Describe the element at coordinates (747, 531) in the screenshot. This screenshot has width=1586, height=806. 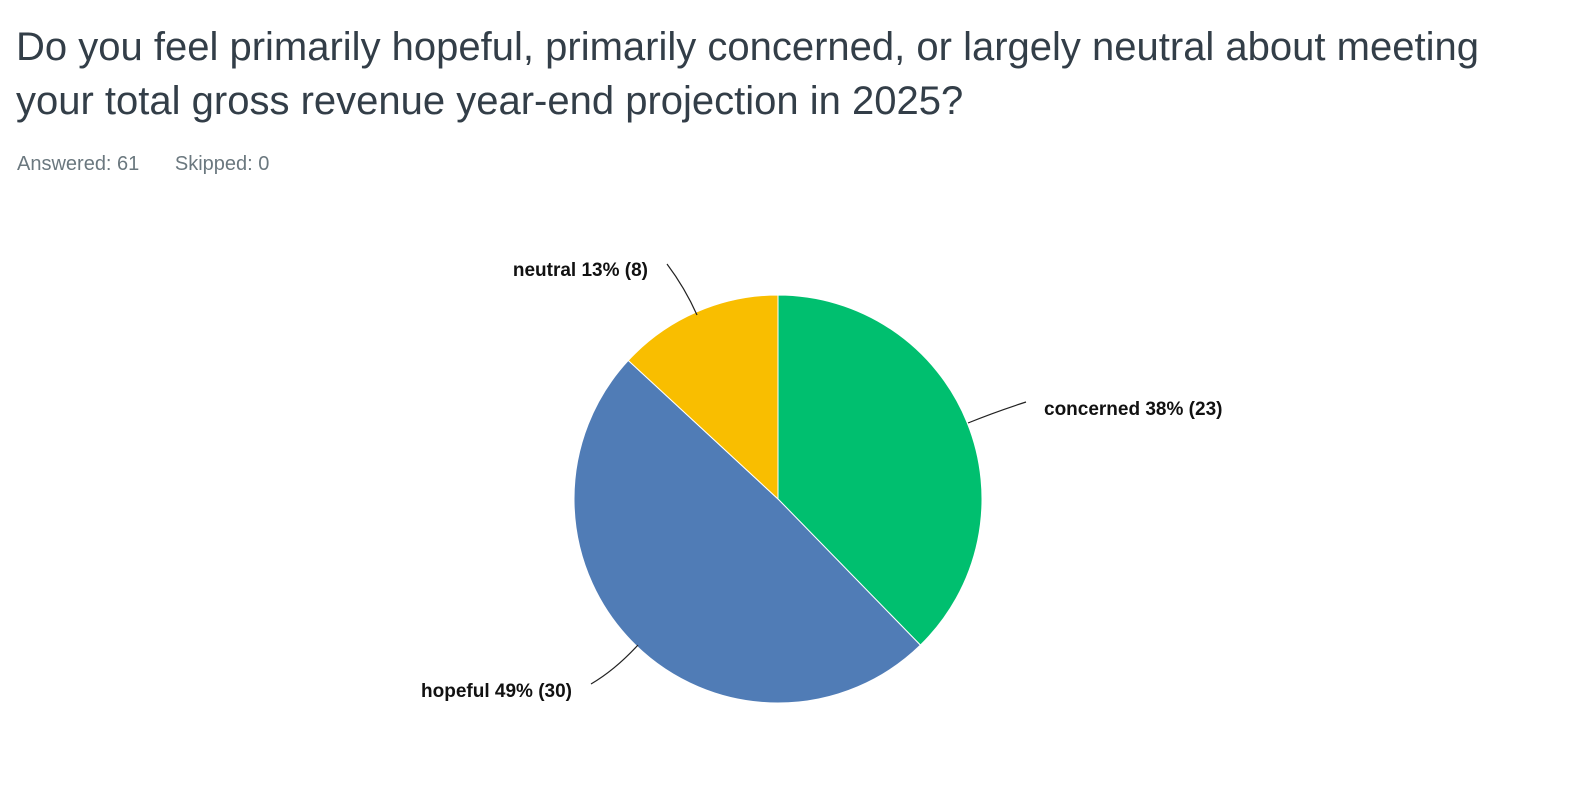
I see `pie-slice-hopeful` at that location.